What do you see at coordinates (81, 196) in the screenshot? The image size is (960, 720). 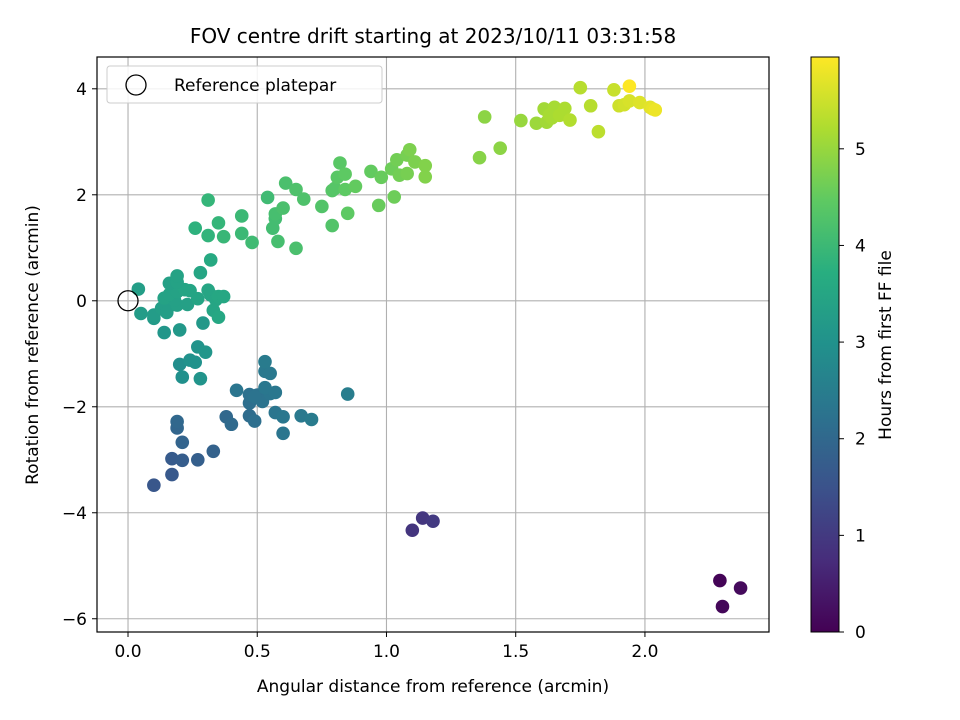 I see `y-tick-label: 2` at bounding box center [81, 196].